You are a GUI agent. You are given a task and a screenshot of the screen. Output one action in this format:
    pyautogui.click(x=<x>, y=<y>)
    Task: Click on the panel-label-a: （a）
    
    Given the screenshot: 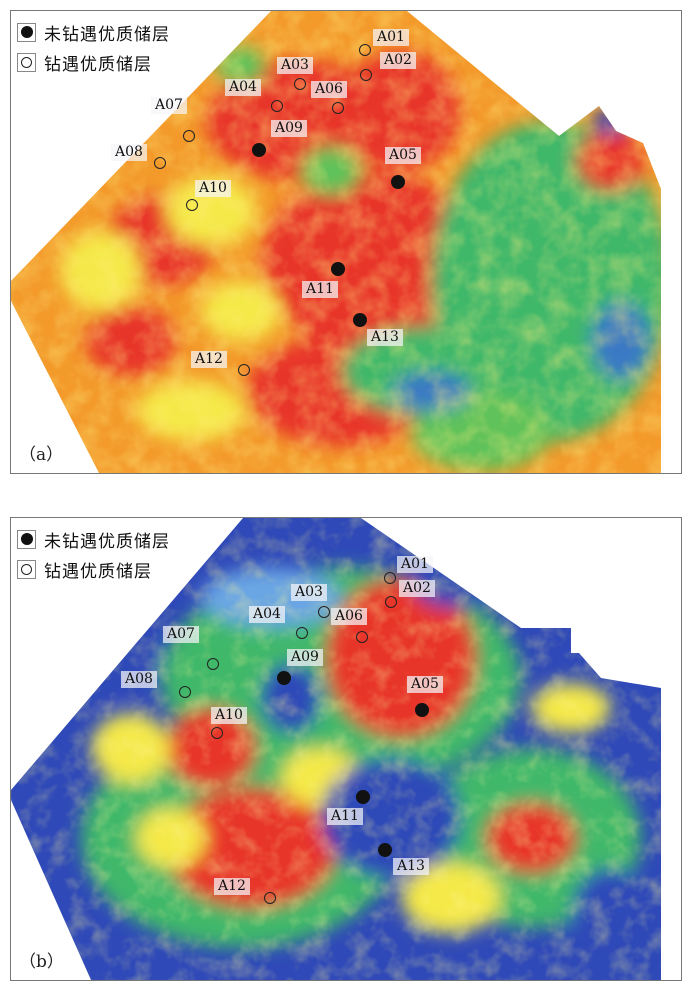 What is the action you would take?
    pyautogui.click(x=41, y=455)
    